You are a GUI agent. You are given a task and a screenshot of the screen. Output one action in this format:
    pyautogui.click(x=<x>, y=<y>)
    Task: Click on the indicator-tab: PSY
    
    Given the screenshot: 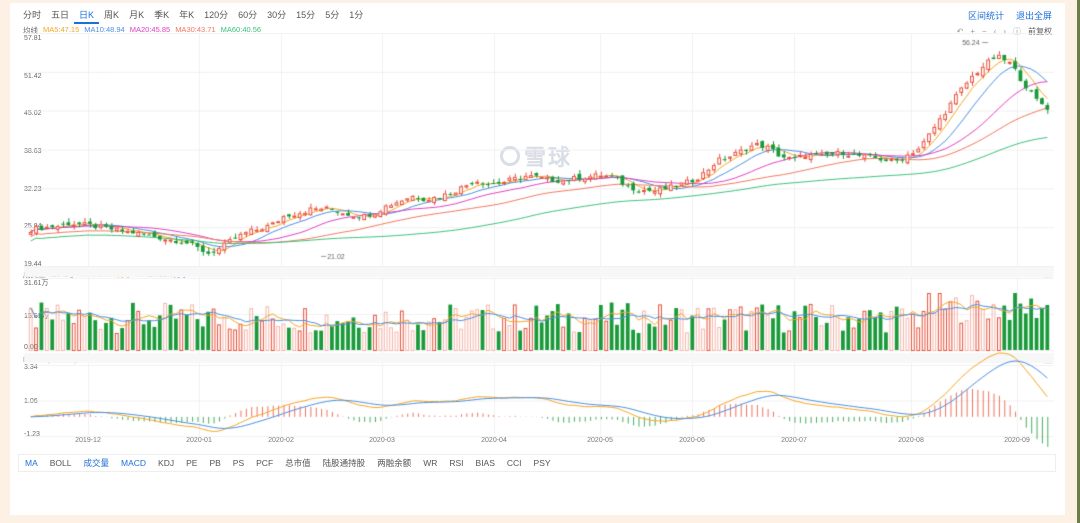 What is the action you would take?
    pyautogui.click(x=542, y=463)
    